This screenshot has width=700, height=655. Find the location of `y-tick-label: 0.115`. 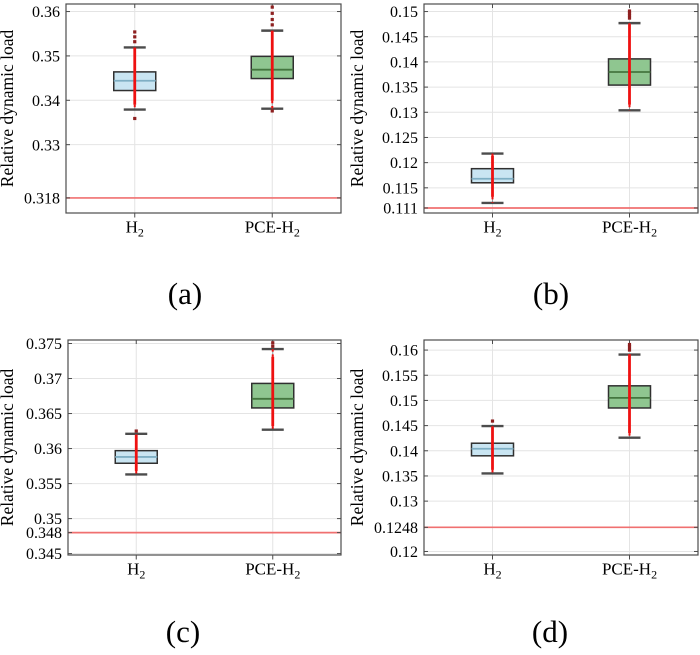

y-tick-label: 0.115 is located at coordinates (400, 188).